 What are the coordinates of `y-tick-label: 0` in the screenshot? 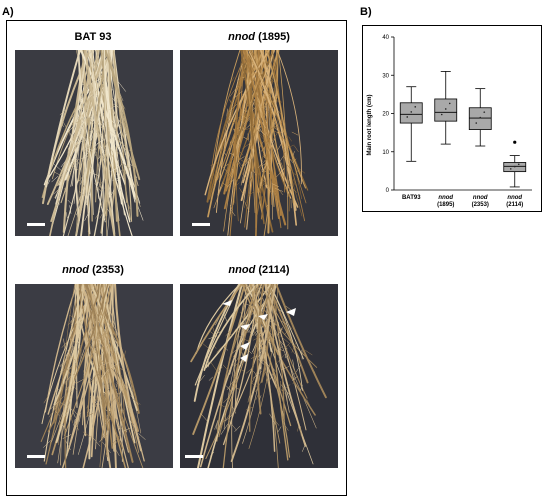 It's located at (388, 191).